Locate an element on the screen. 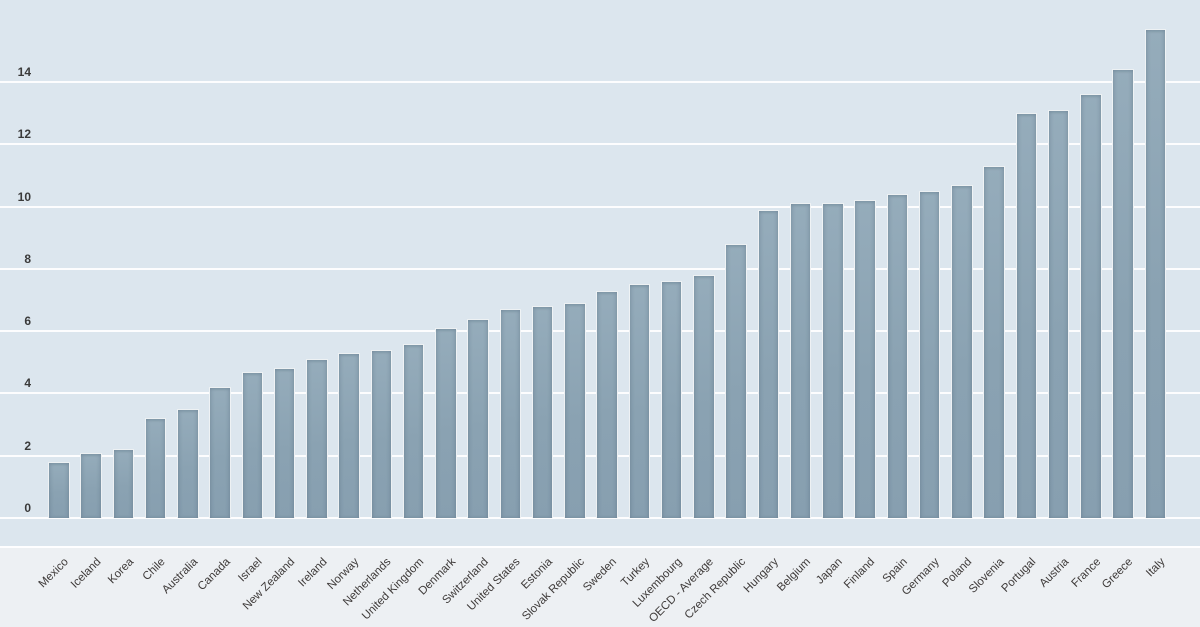 This screenshot has width=1200, height=627. bar-germany is located at coordinates (929, 354).